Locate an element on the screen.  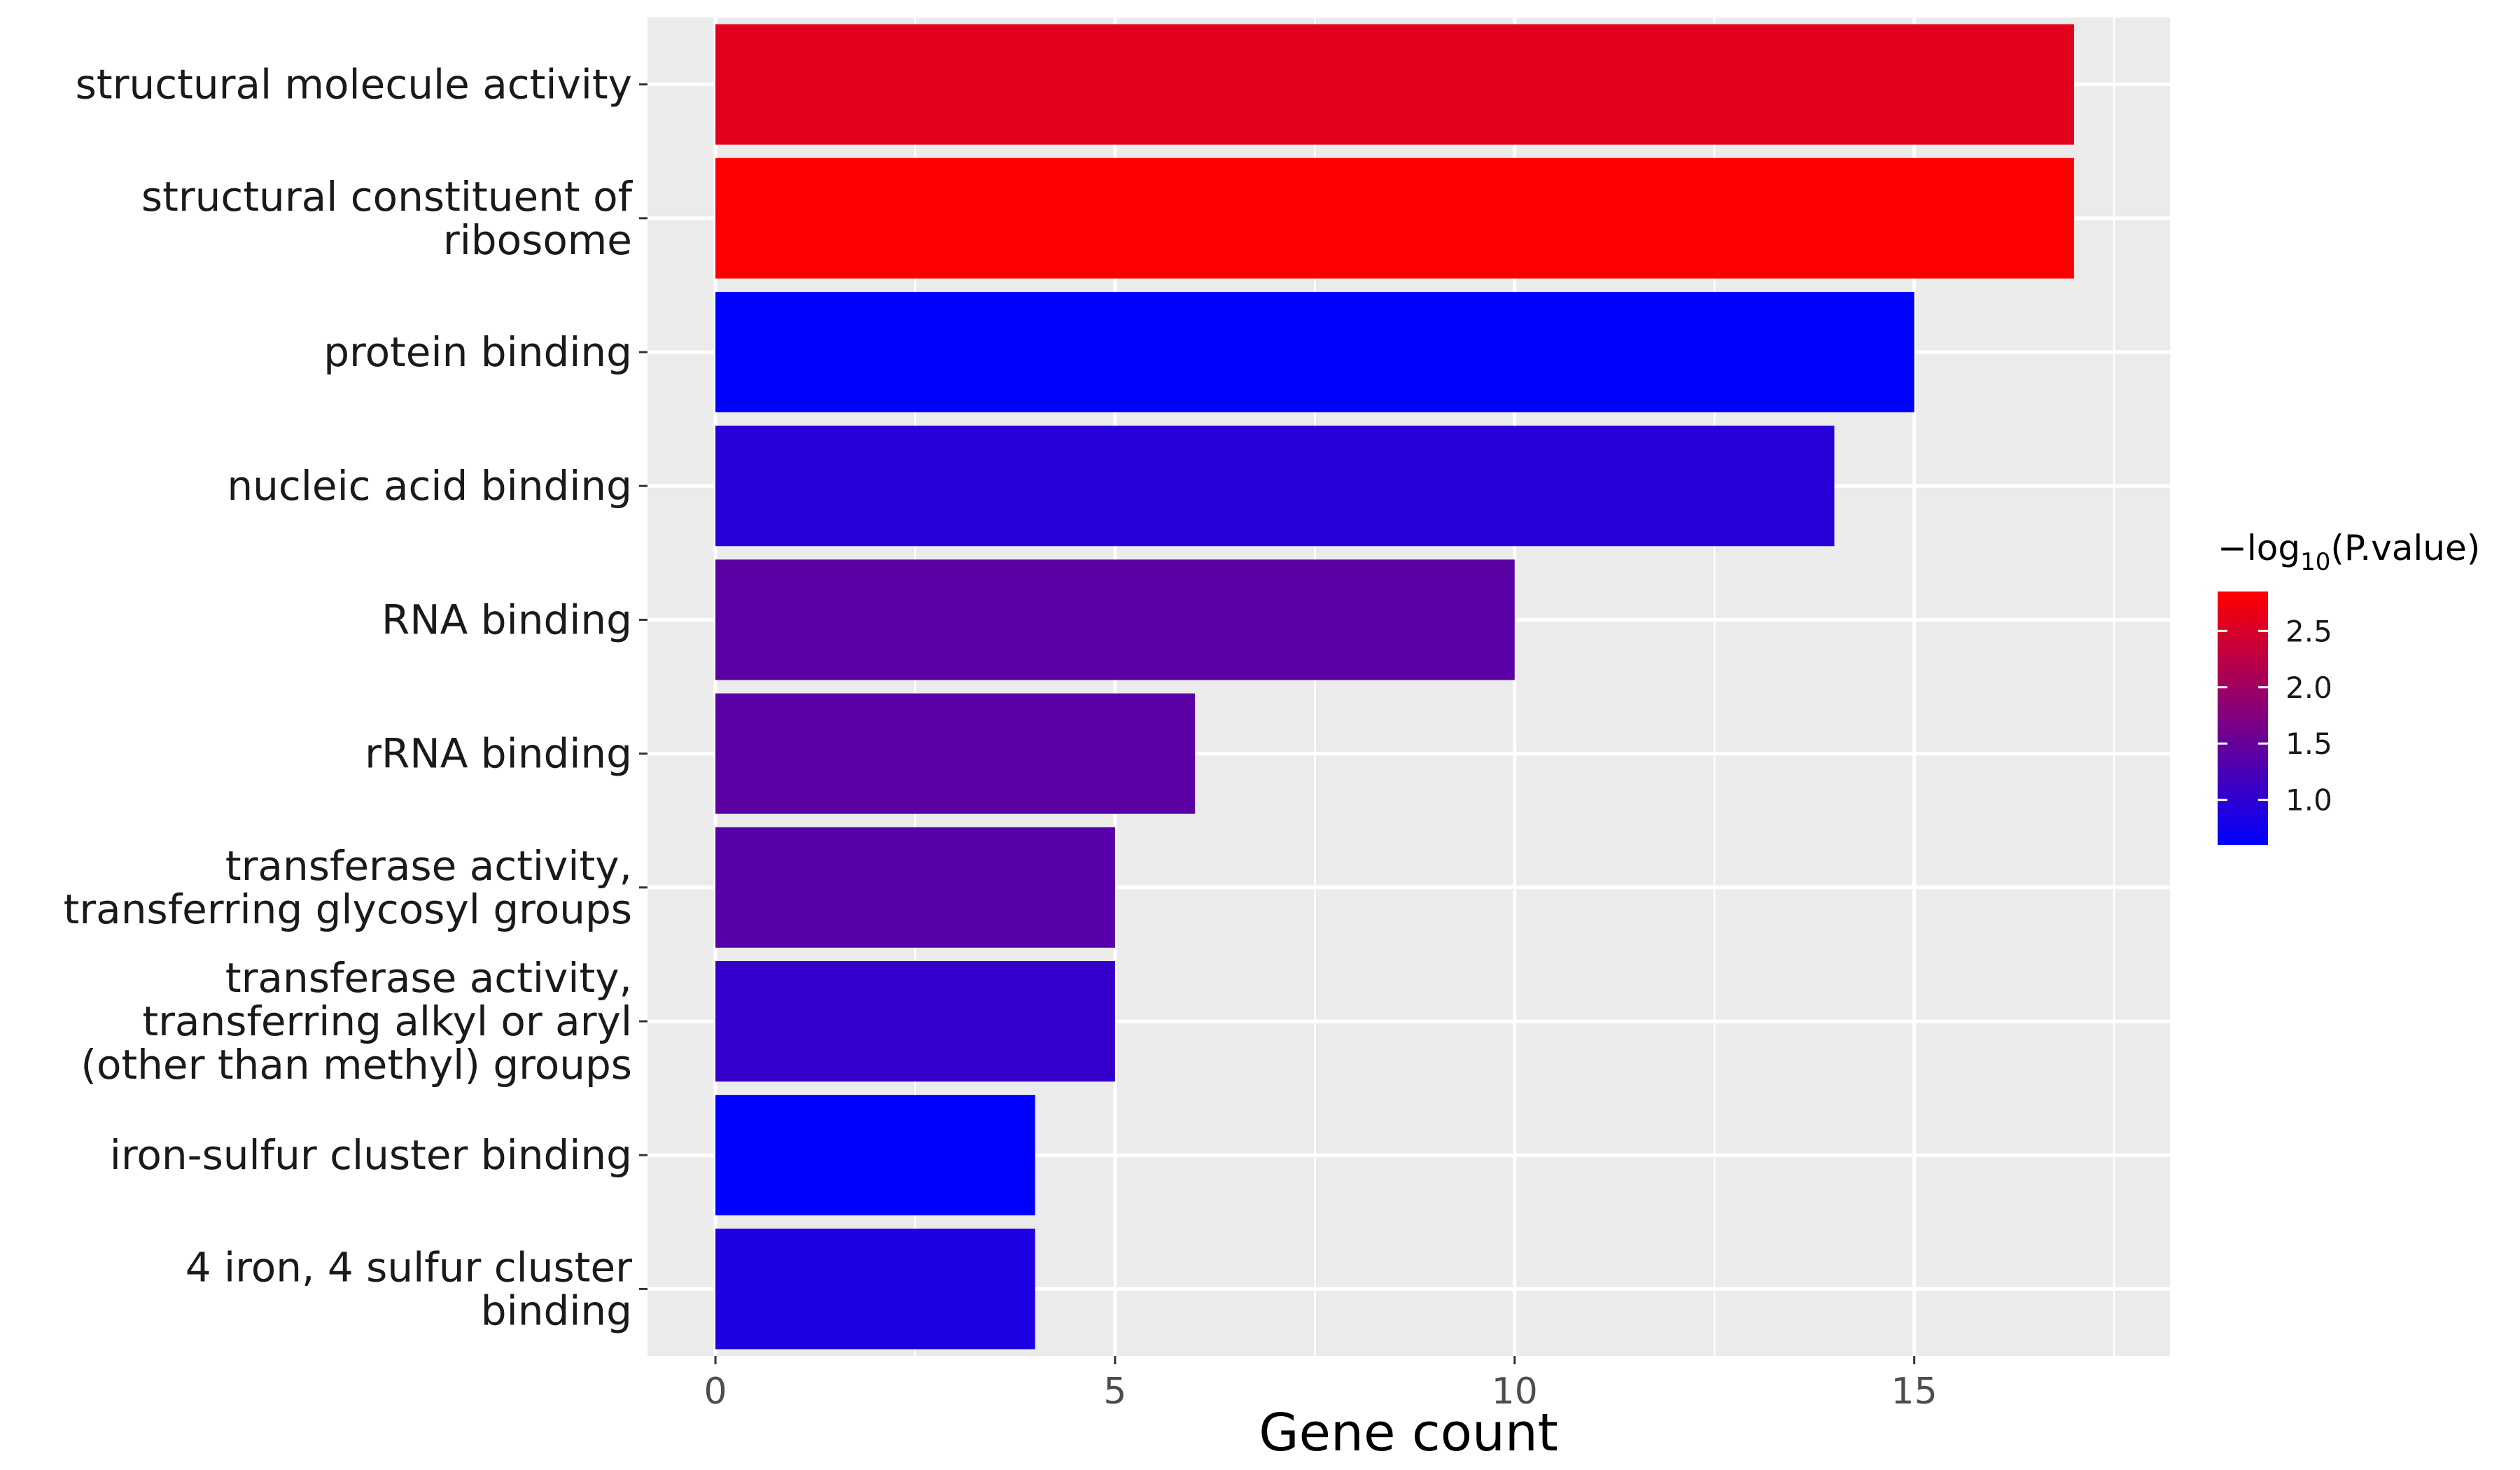
color-legend: −log10(P.value) 1.0 1.5 2.0 2.5 is located at coordinates (2349, 686).